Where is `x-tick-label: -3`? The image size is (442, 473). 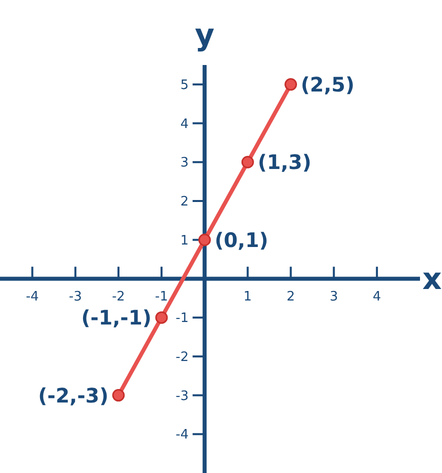
x-tick-label: -3 is located at coordinates (75, 297).